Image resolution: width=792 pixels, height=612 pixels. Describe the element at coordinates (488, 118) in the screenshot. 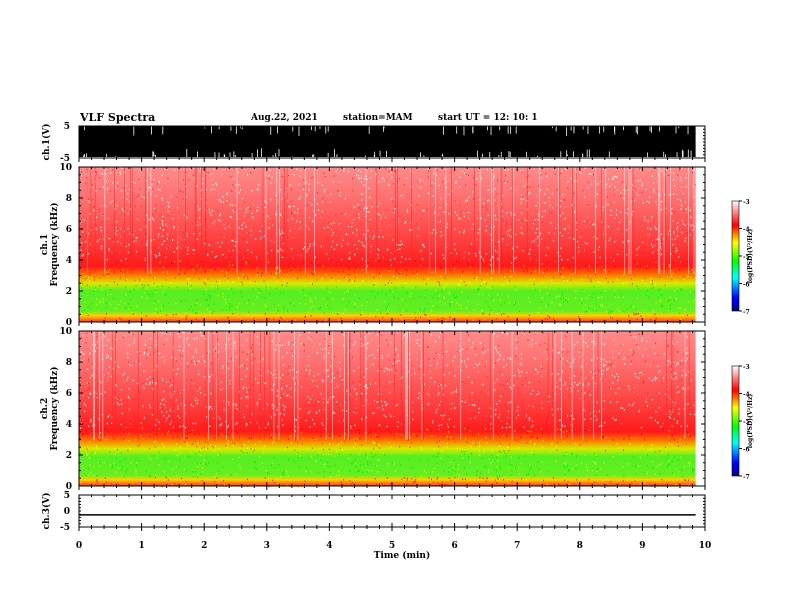

I see `start-time-label: start UT = 12: 10: 1` at that location.